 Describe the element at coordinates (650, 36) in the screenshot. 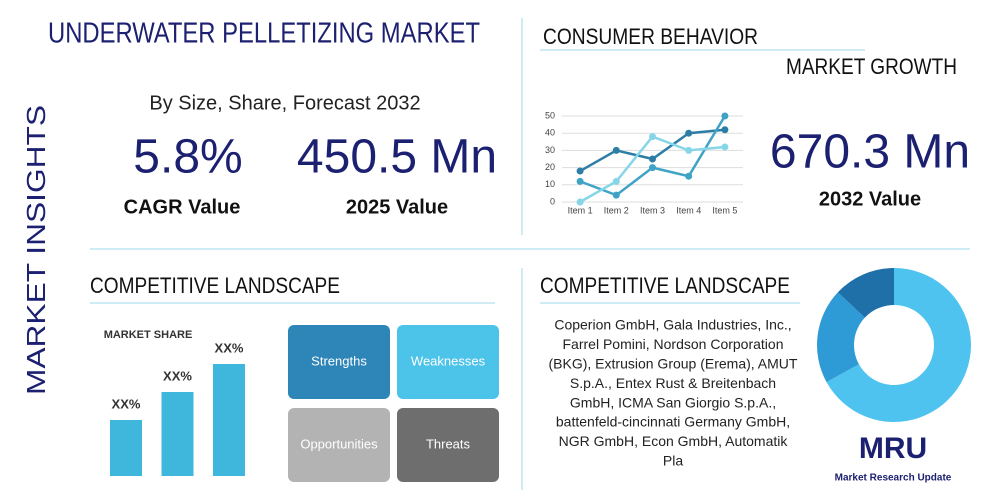

I see `section-title: CONSUMER BEHAVIOR` at that location.